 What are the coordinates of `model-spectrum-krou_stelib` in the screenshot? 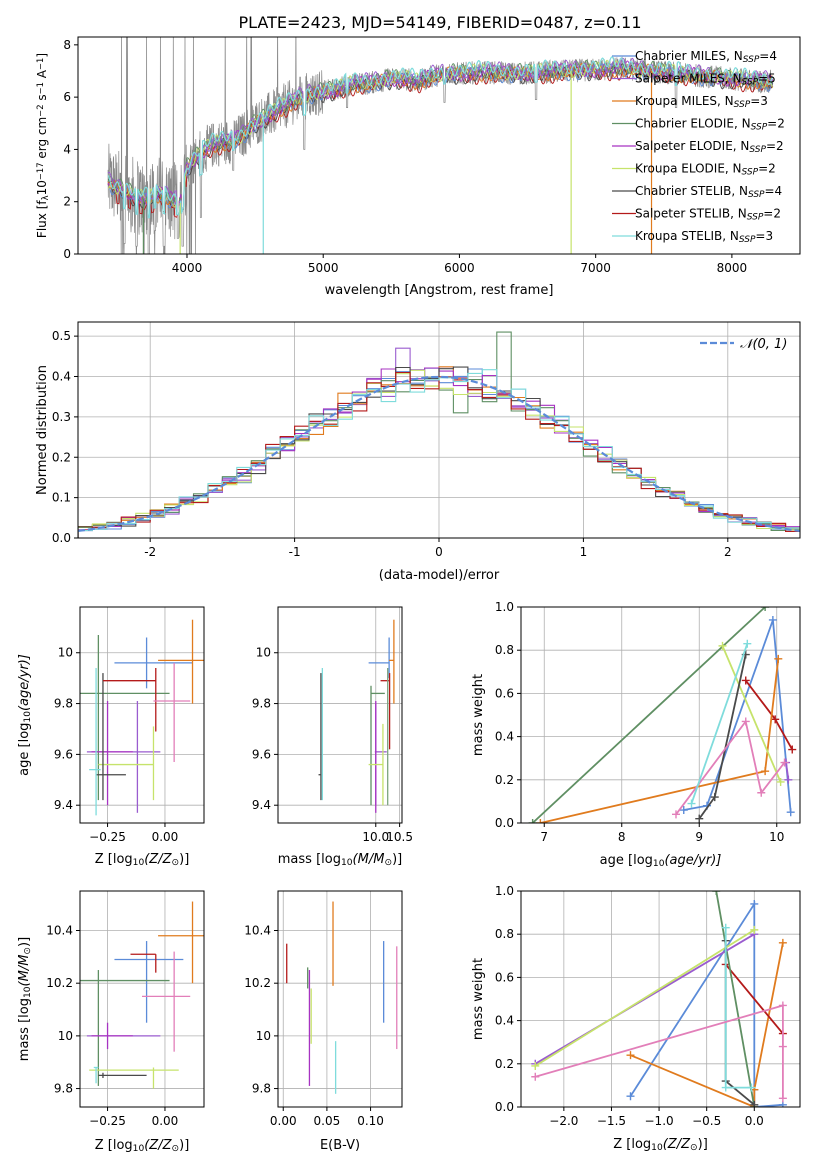 It's located at (440, 137).